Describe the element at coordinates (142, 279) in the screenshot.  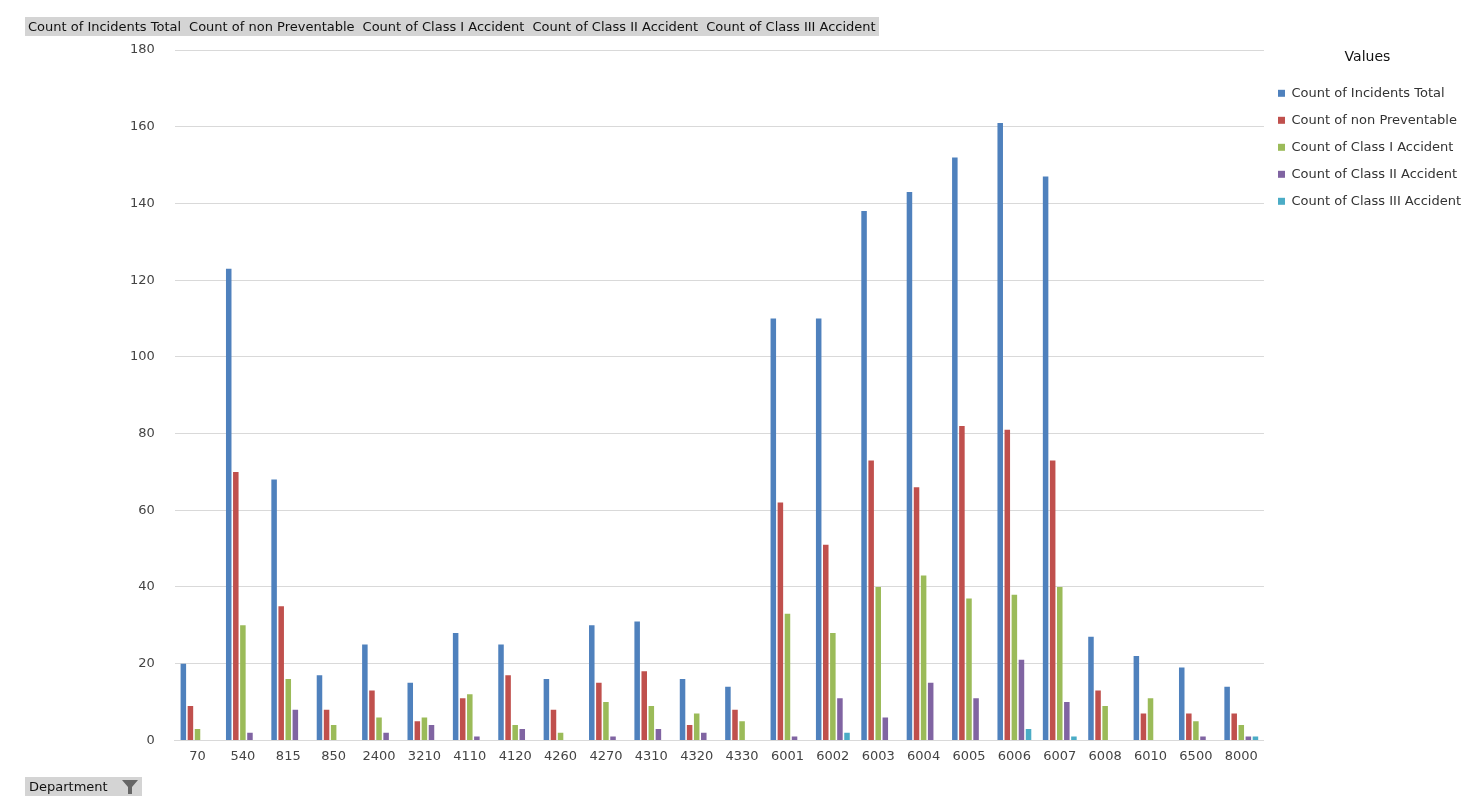
I see `y-tick-label: 120` at that location.